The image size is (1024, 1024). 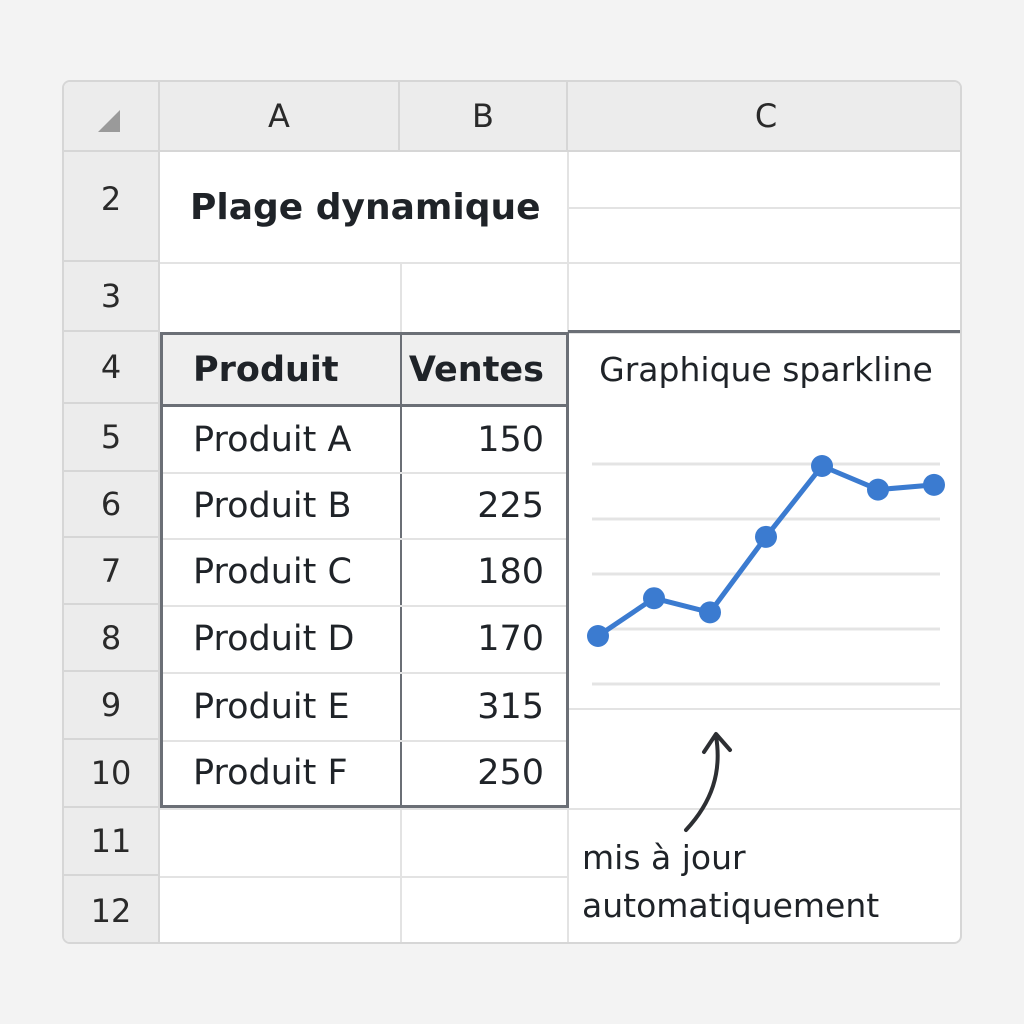 What do you see at coordinates (112, 706) in the screenshot?
I see `row-header-9: 9` at bounding box center [112, 706].